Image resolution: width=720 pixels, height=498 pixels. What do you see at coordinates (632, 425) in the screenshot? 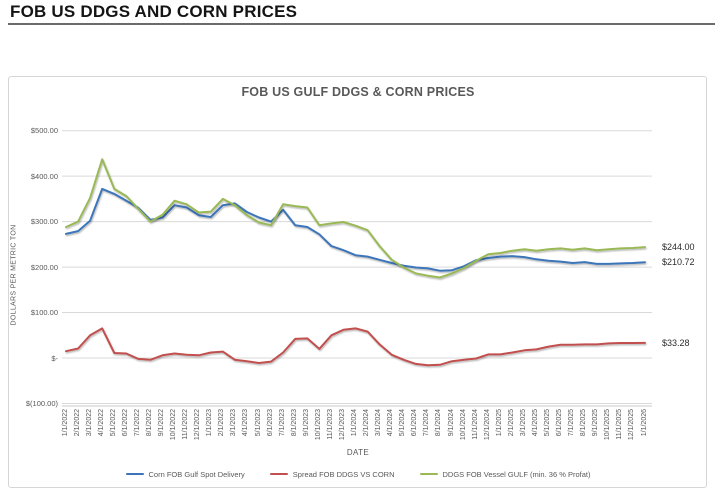
I see `x-axis-tick-label: 12/1/2025` at bounding box center [632, 425].